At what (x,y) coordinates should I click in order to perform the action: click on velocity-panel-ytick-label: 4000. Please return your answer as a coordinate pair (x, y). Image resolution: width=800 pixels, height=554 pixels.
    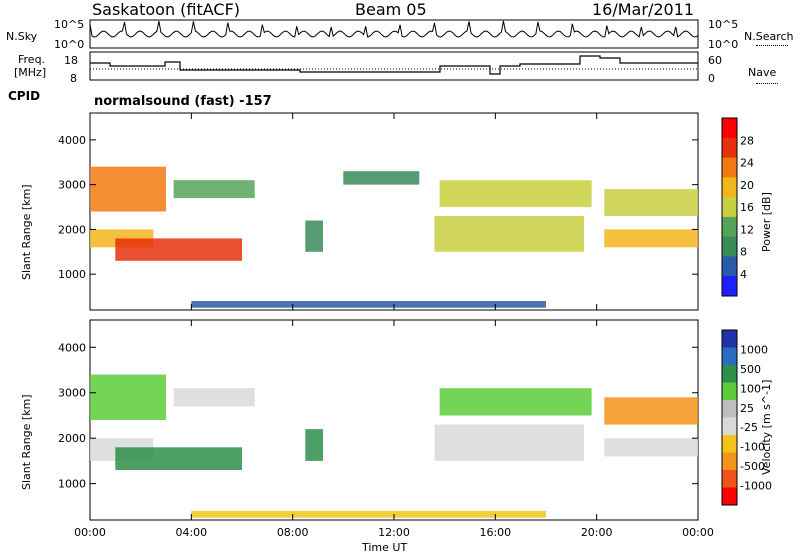
    Looking at the image, I should click on (72, 347).